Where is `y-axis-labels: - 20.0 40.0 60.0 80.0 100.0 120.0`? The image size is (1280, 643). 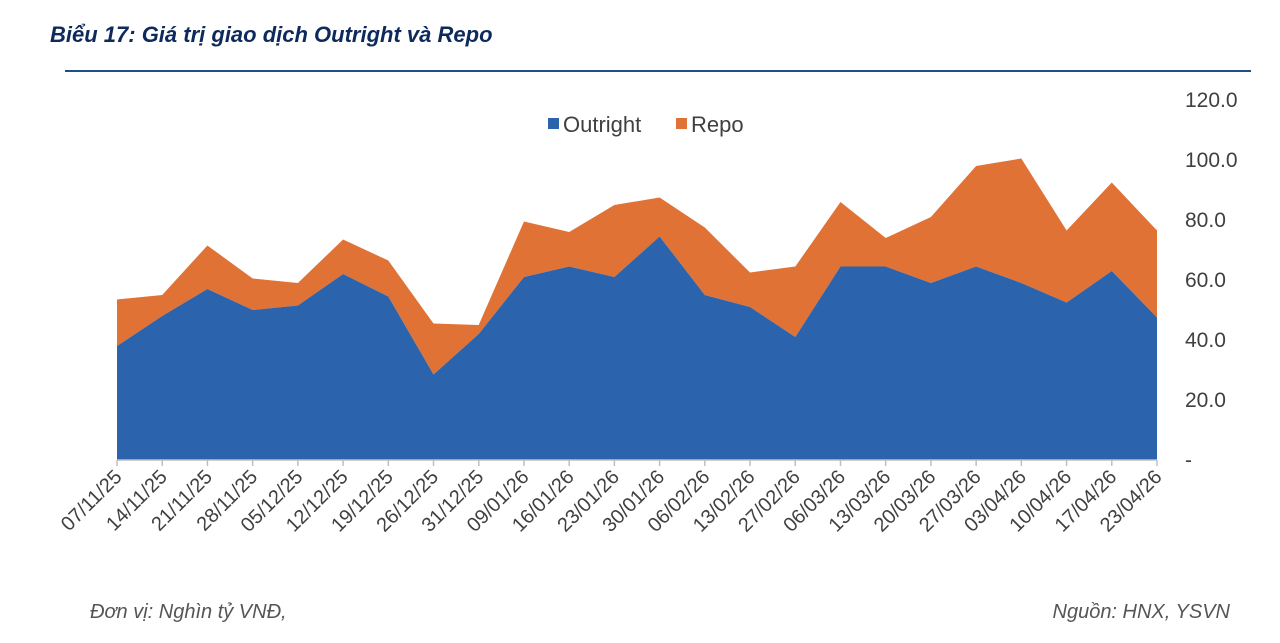
y-axis-labels: - 20.0 40.0 60.0 80.0 100.0 120.0 is located at coordinates (1211, 280).